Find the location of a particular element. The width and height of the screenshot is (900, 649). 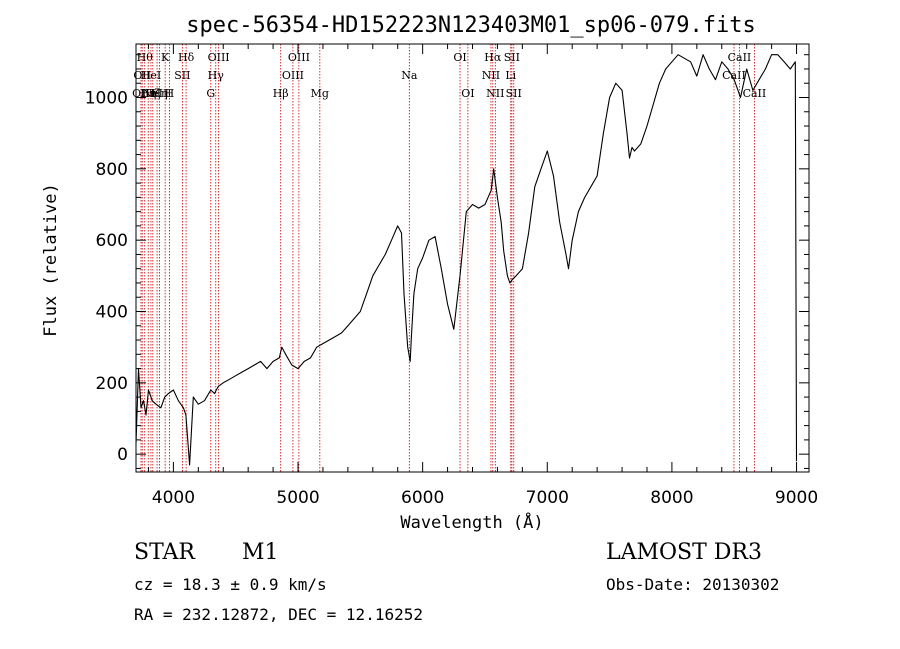

x-axis-label: Wavelength (Å) is located at coordinates (471, 522).